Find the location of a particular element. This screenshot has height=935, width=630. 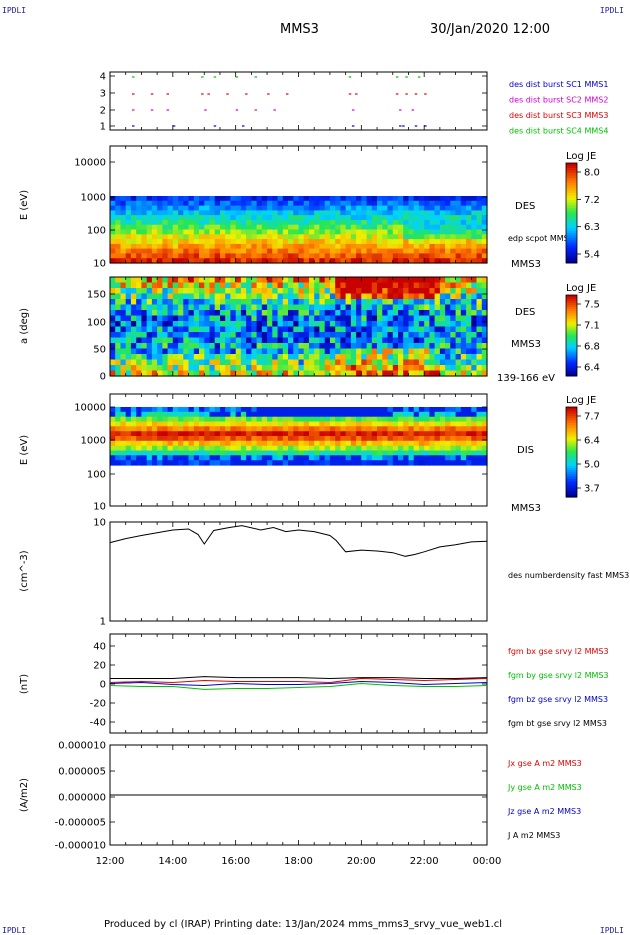

legend-entry: des dist burst SC4 MMS4 is located at coordinates (558, 131).